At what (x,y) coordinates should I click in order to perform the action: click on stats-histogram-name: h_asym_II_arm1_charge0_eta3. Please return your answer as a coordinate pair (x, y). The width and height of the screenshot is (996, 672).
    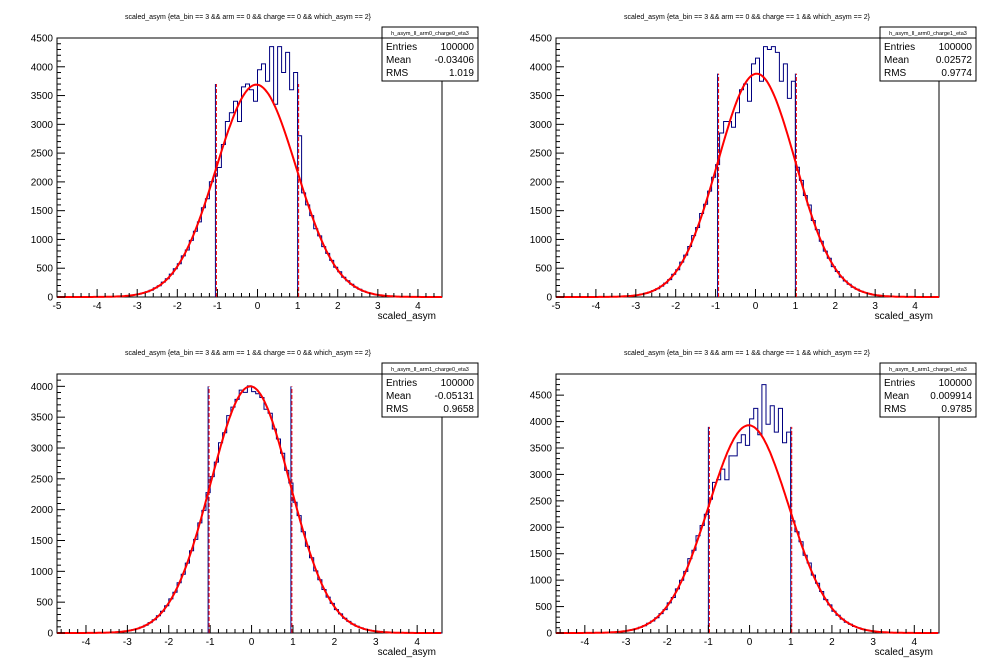
    Looking at the image, I should click on (430, 370).